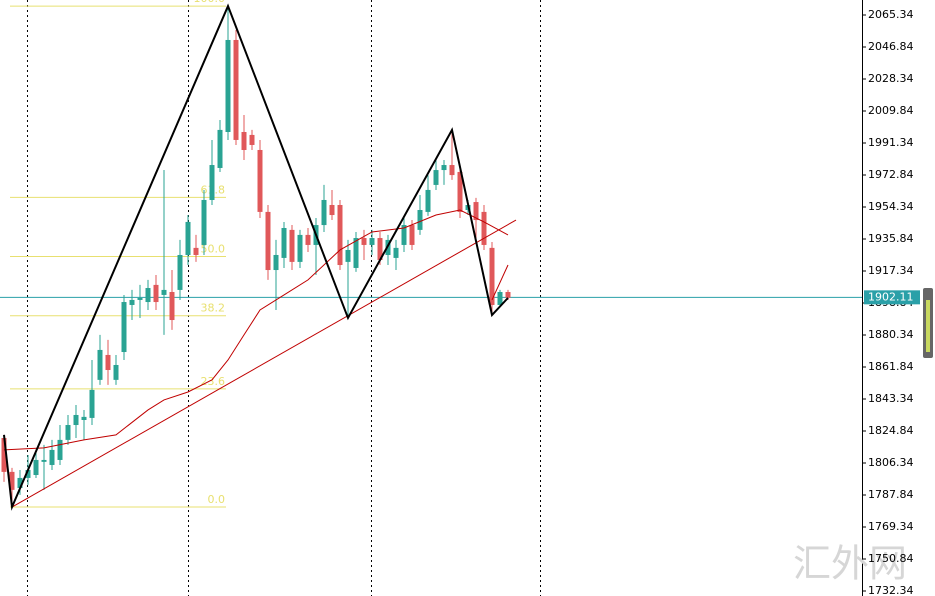  What do you see at coordinates (891, 590) in the screenshot?
I see `y-tick-label: 1732.34` at bounding box center [891, 590].